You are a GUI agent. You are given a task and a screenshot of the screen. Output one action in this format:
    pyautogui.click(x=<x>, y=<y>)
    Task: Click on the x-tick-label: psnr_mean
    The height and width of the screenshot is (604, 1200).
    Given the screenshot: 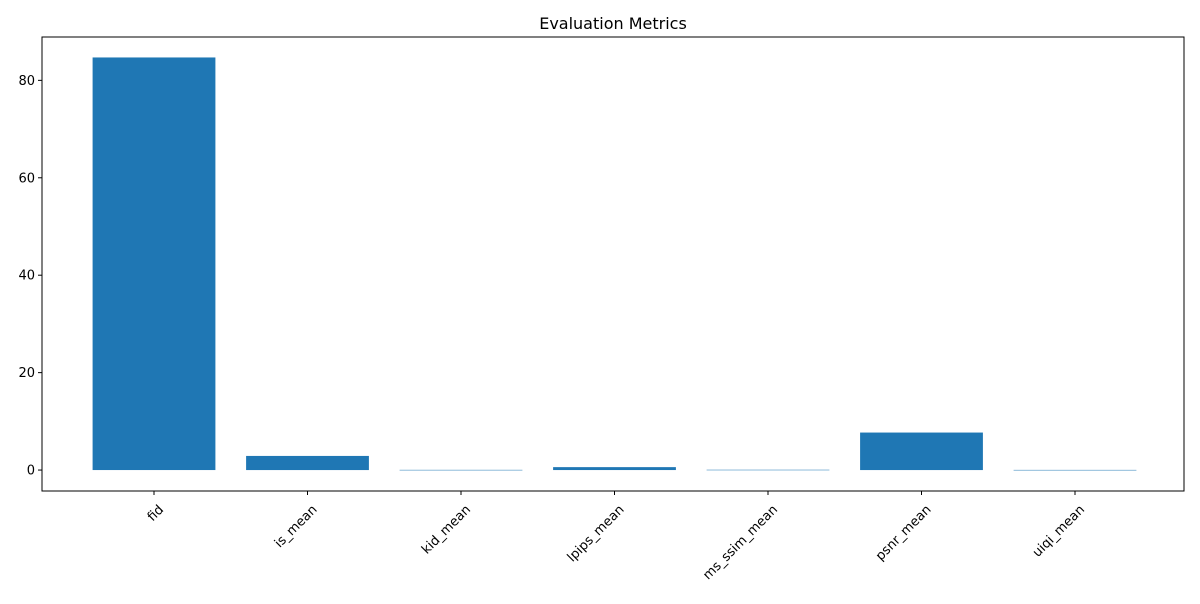 What is the action you would take?
    pyautogui.click(x=904, y=533)
    